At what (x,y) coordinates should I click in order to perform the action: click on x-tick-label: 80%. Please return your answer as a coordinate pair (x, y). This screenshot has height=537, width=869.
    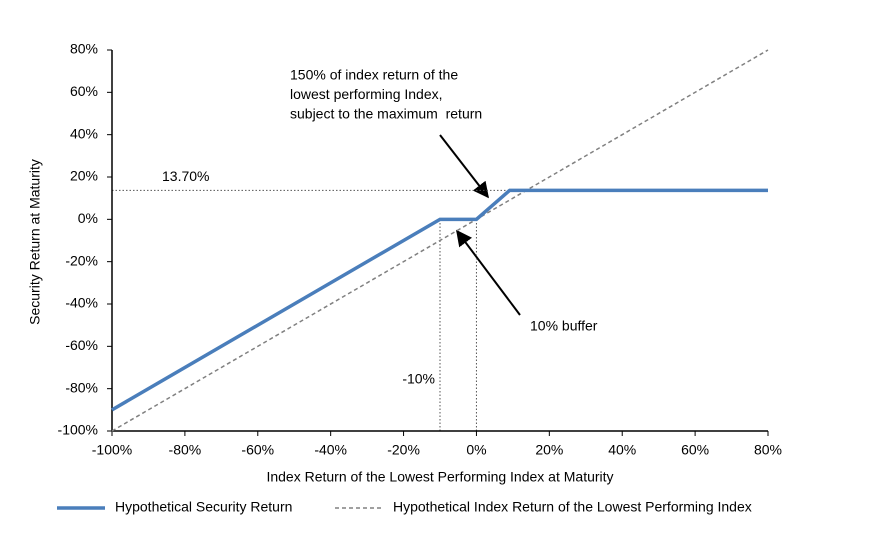
    Looking at the image, I should click on (768, 450).